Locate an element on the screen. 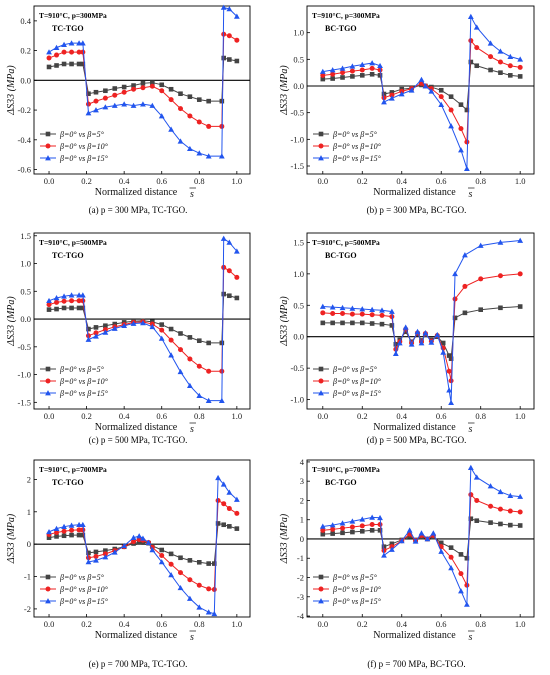  y-tick-label: 0.0 is located at coordinates (298, 86).